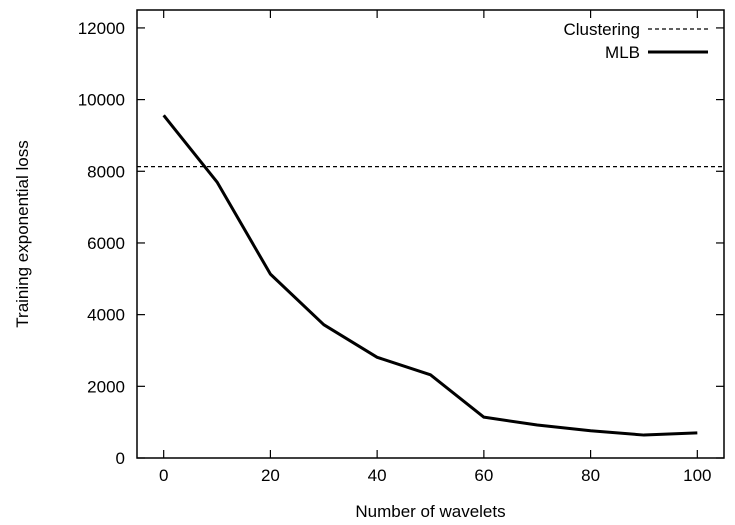 The width and height of the screenshot is (735, 525). Describe the element at coordinates (106, 243) in the screenshot. I see `y-tick-label: 6000` at that location.